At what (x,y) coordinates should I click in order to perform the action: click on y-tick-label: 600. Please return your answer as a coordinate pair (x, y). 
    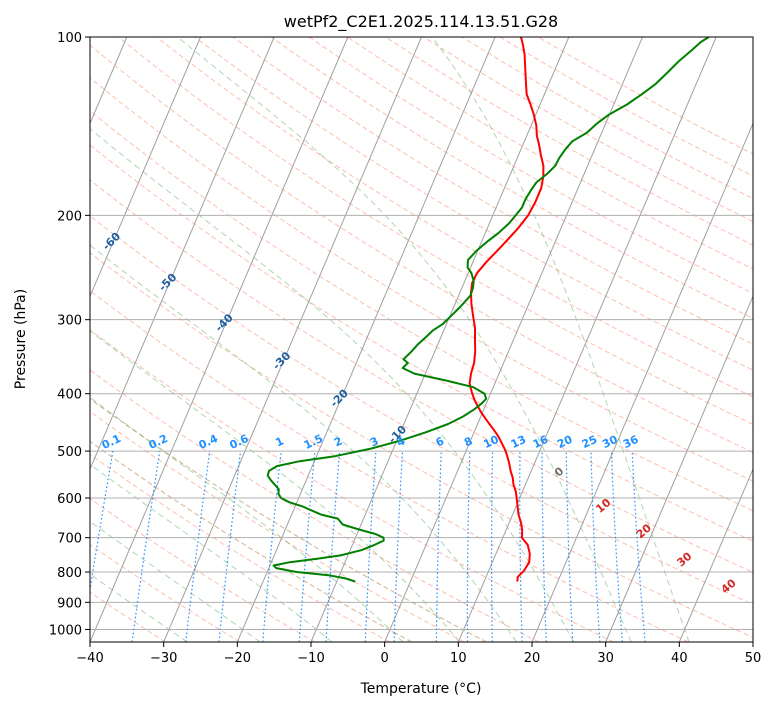
    Looking at the image, I should click on (69, 499).